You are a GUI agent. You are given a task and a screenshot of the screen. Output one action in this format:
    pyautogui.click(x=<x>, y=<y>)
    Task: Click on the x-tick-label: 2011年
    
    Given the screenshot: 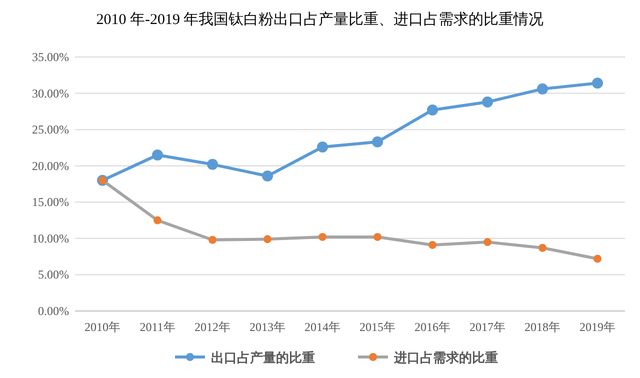 What is the action you would take?
    pyautogui.click(x=158, y=327)
    